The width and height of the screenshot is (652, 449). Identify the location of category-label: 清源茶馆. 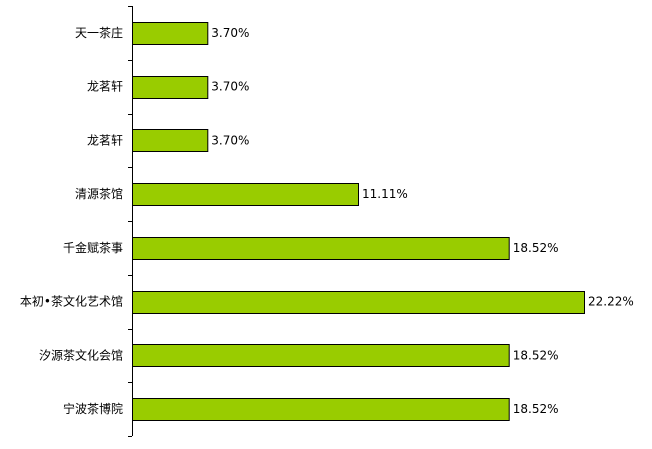
(99, 193).